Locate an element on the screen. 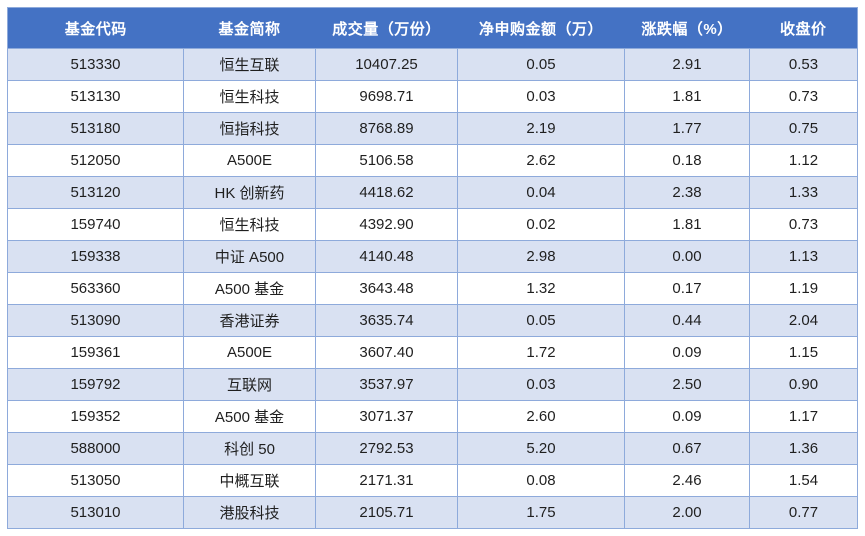 The image size is (865, 536). cell-net-subscription-amount: 2.98 is located at coordinates (541, 256).